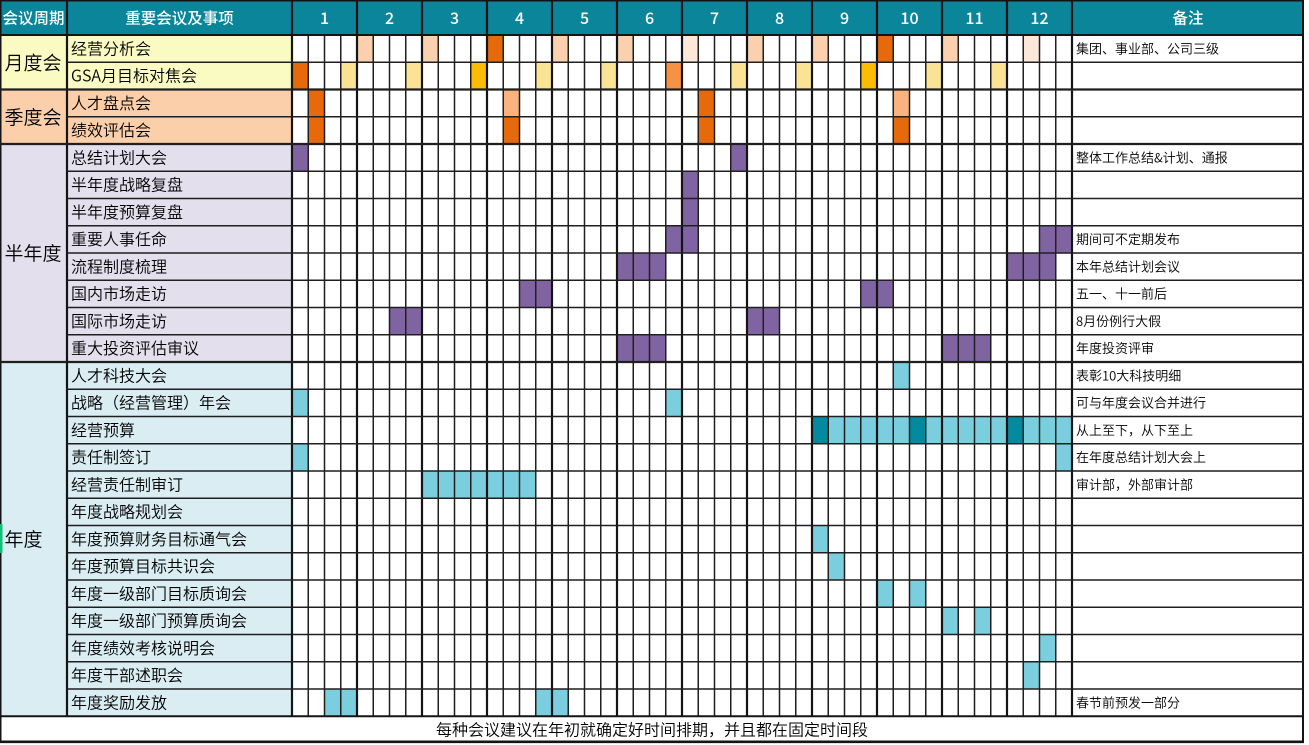 The height and width of the screenshot is (745, 1309). What do you see at coordinates (111, 47) in the screenshot?
I see `svg-text: 经营分析会` at bounding box center [111, 47].